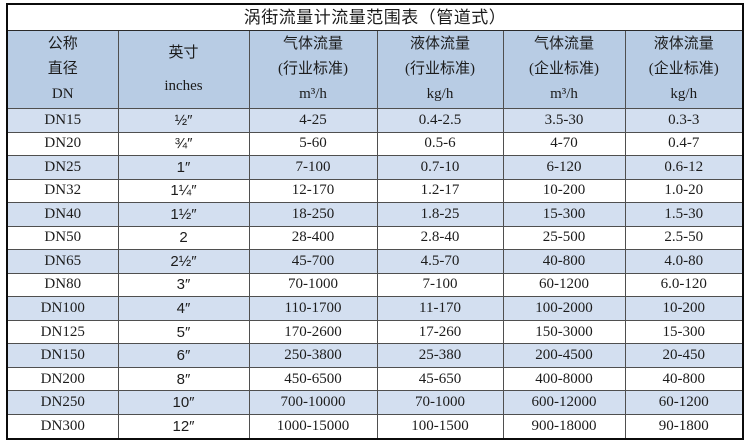  Describe the element at coordinates (564, 308) in the screenshot. I see `cell-gas-enterprise: 100-2000` at that location.